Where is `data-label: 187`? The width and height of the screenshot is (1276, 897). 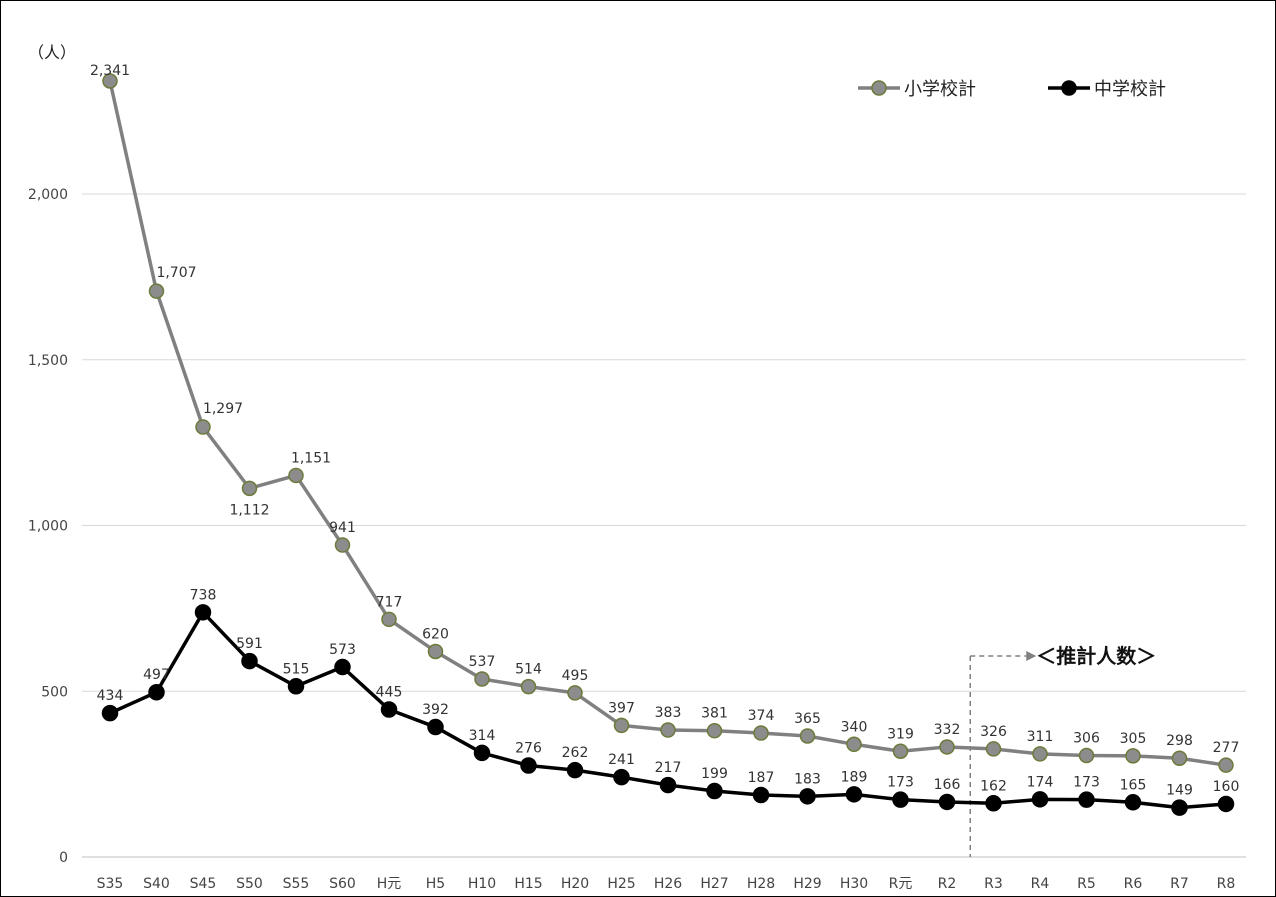
data-label: 187 is located at coordinates (761, 778).